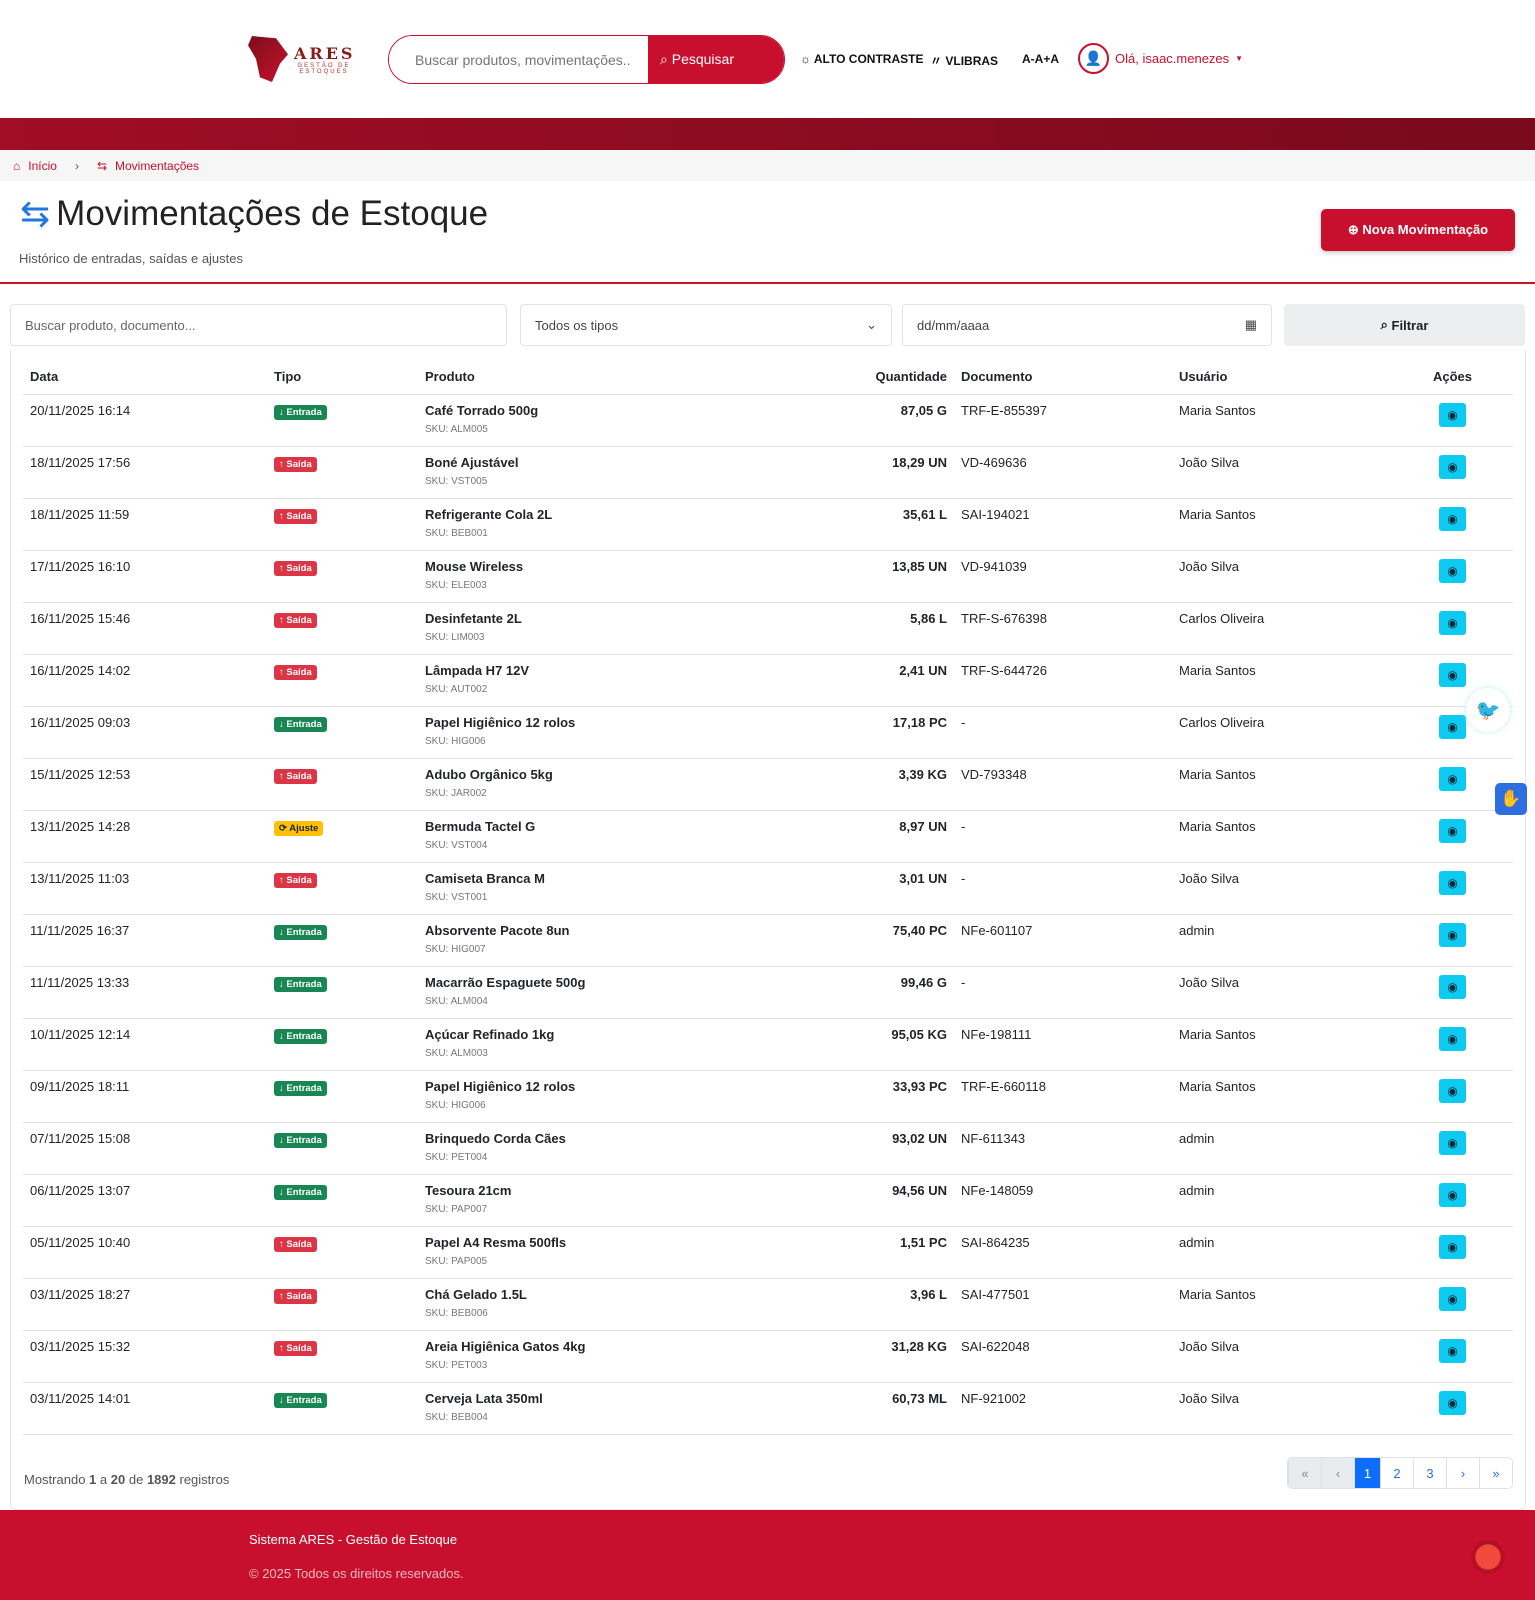  What do you see at coordinates (1404, 325) in the screenshot?
I see `filter-button: ⌕ Filtrar` at bounding box center [1404, 325].